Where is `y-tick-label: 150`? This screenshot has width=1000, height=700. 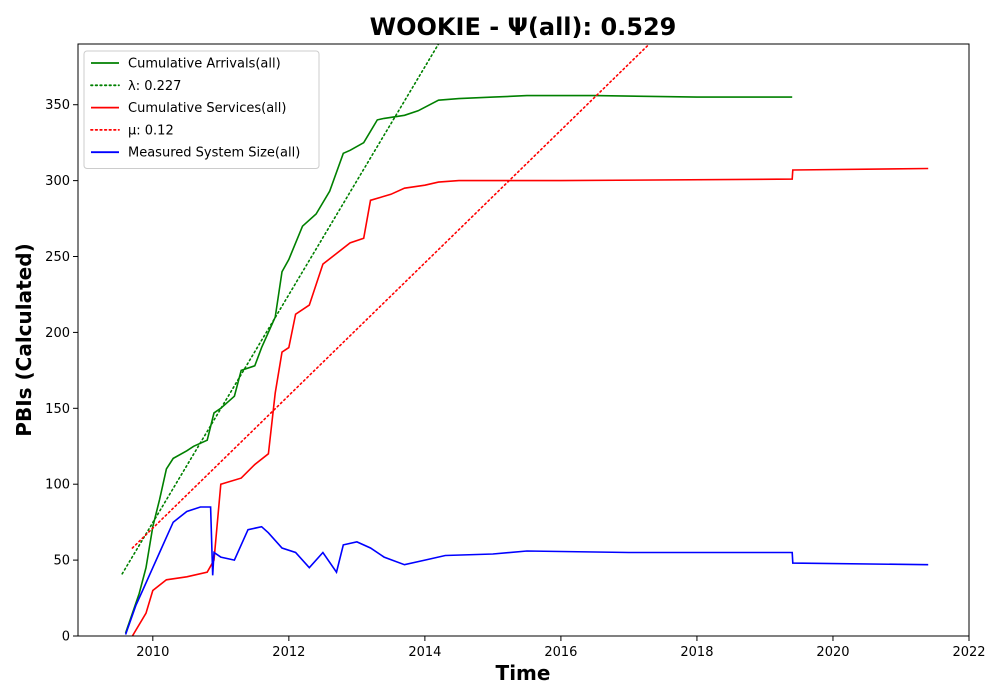 y-tick-label: 150 is located at coordinates (57, 409).